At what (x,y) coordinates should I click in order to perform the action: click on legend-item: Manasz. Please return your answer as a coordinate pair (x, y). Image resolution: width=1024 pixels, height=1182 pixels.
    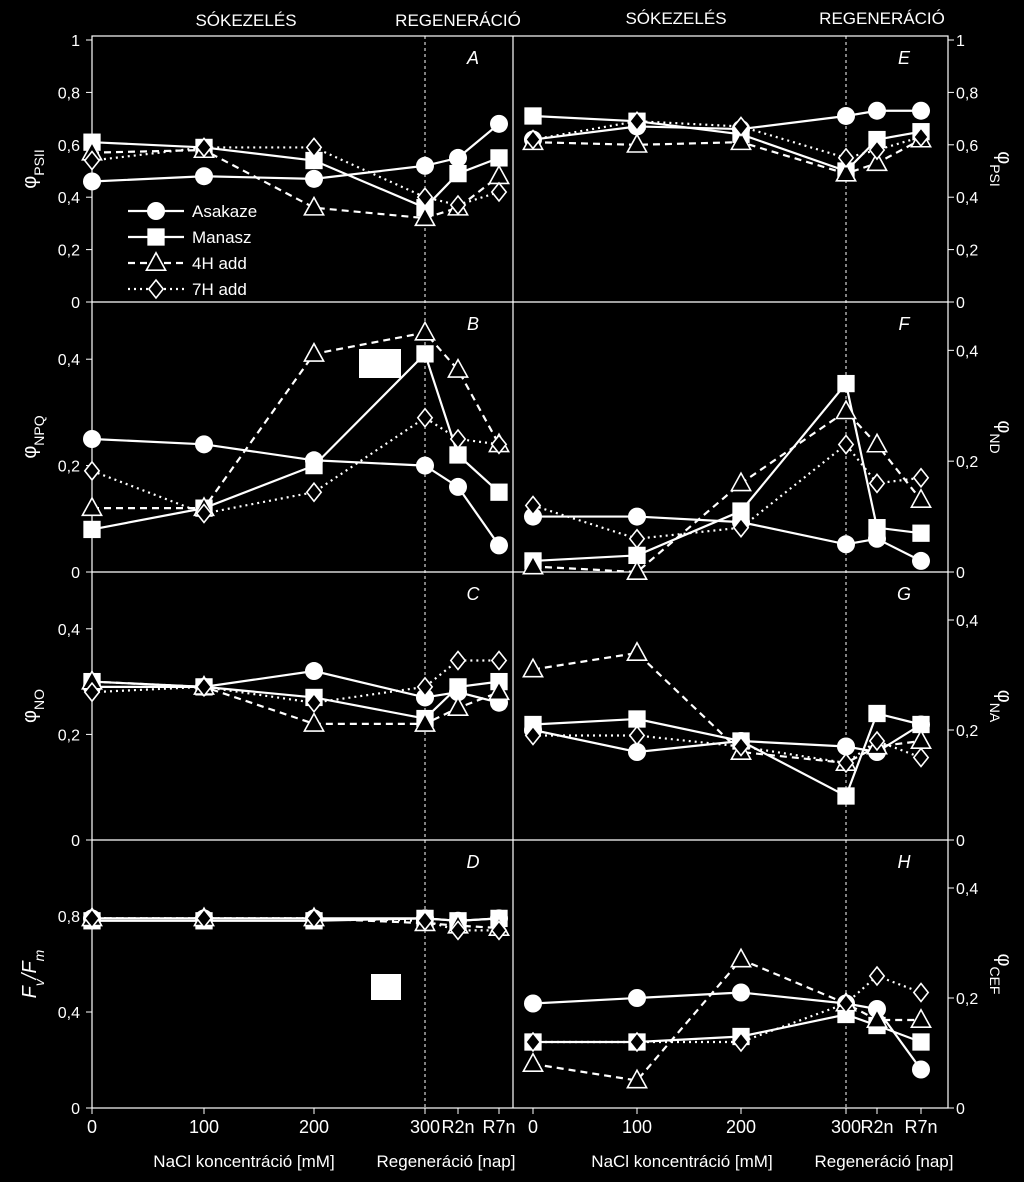
    Looking at the image, I should click on (190, 237).